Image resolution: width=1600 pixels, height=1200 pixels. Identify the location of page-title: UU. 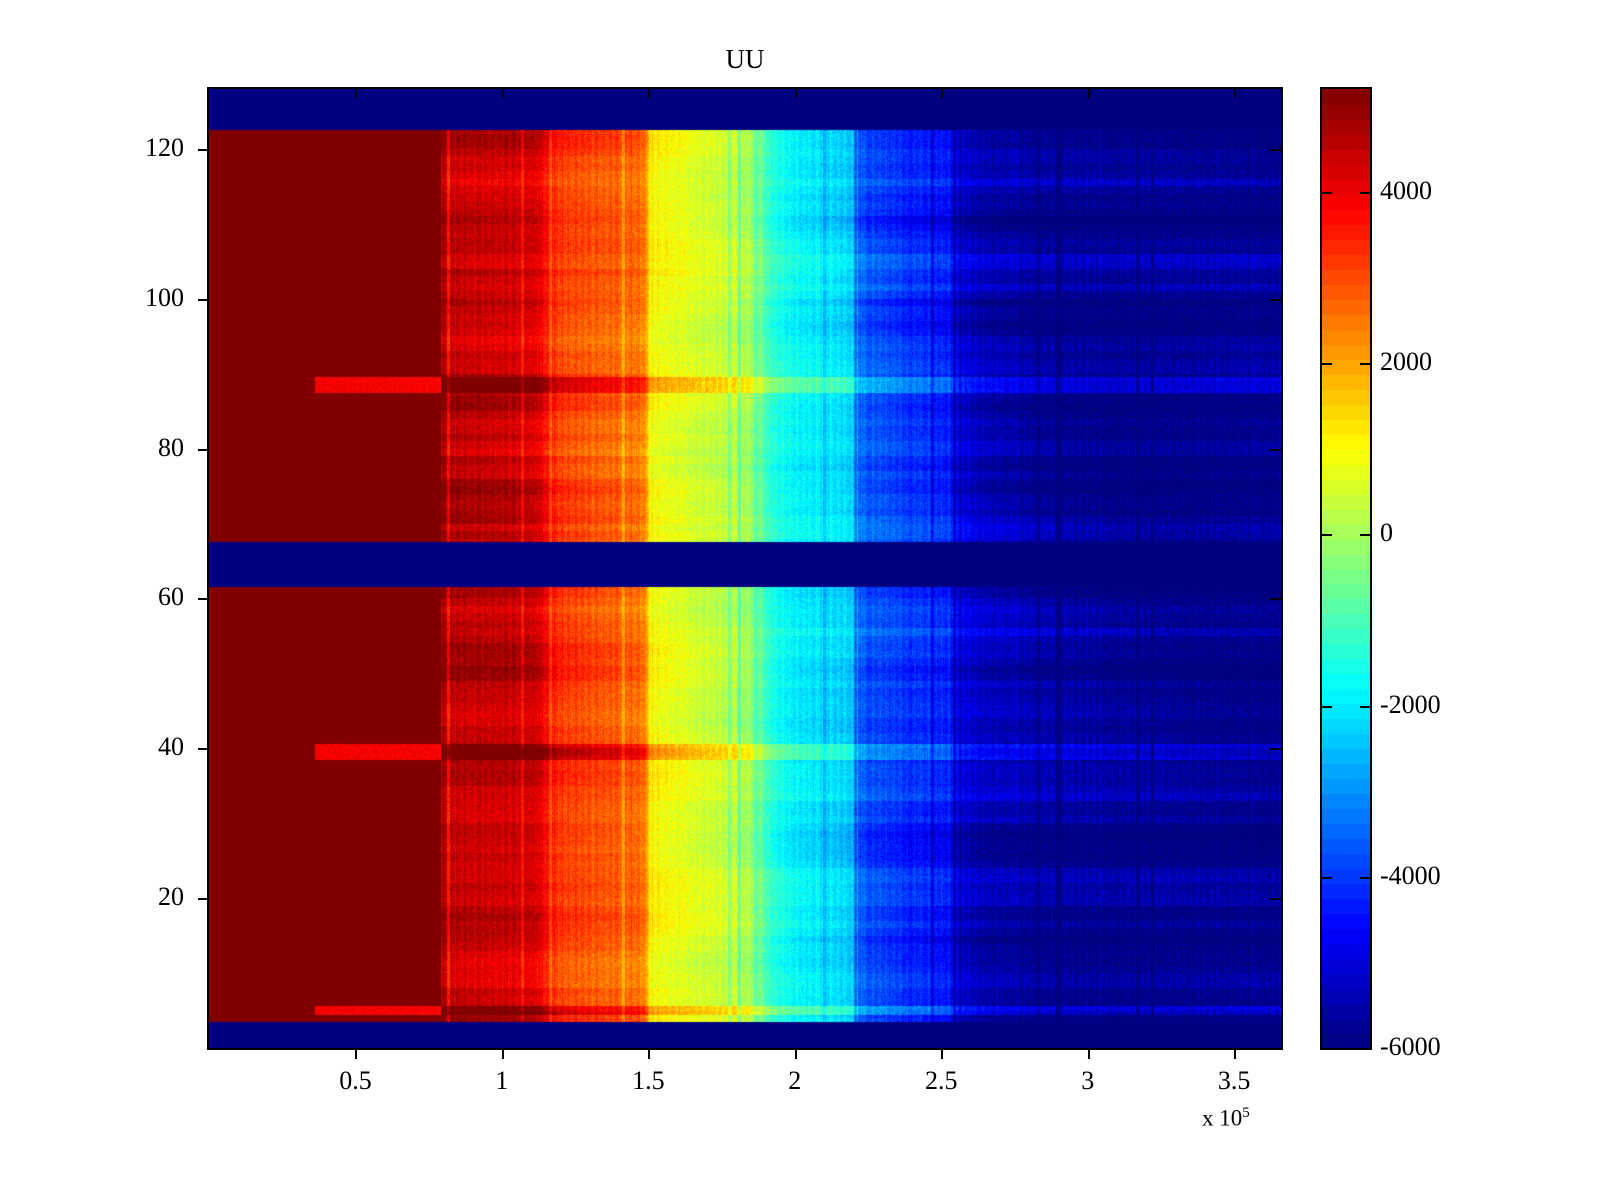
(745, 59).